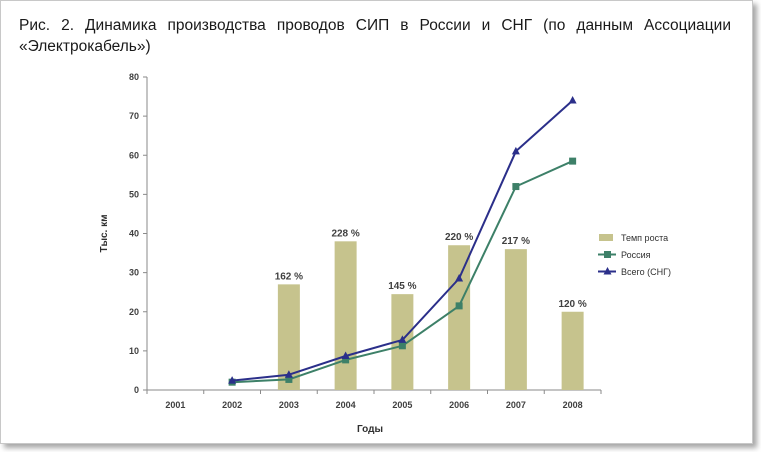  I want to click on y-tick-label: 10, so click(134, 351).